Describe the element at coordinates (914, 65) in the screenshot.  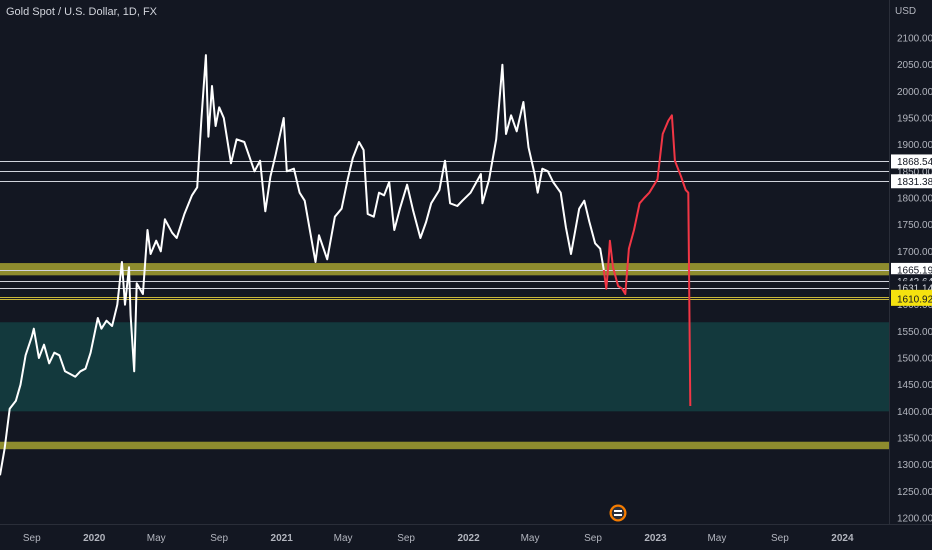
I see `y-tick-label: 2050.00` at that location.